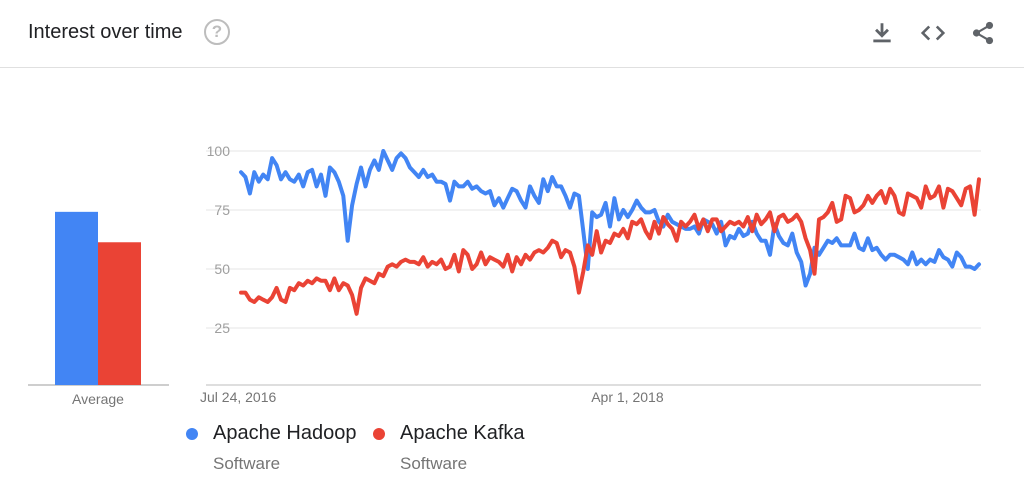 This screenshot has height=497, width=1024. I want to click on x-tick-label: Apr 1, 2018, so click(627, 397).